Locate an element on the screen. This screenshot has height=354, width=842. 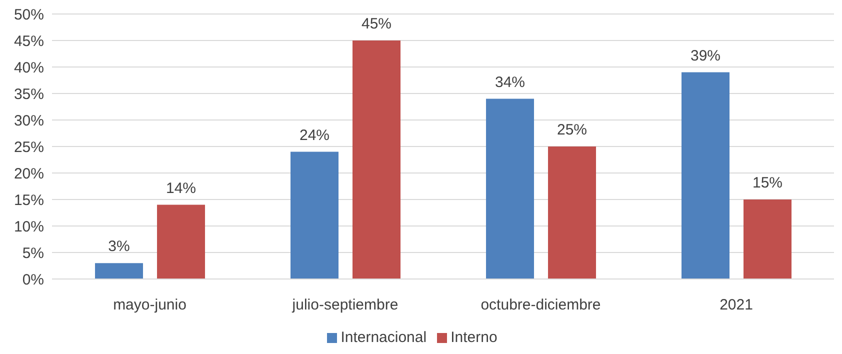
y-tick-label: 10% is located at coordinates (29, 227).